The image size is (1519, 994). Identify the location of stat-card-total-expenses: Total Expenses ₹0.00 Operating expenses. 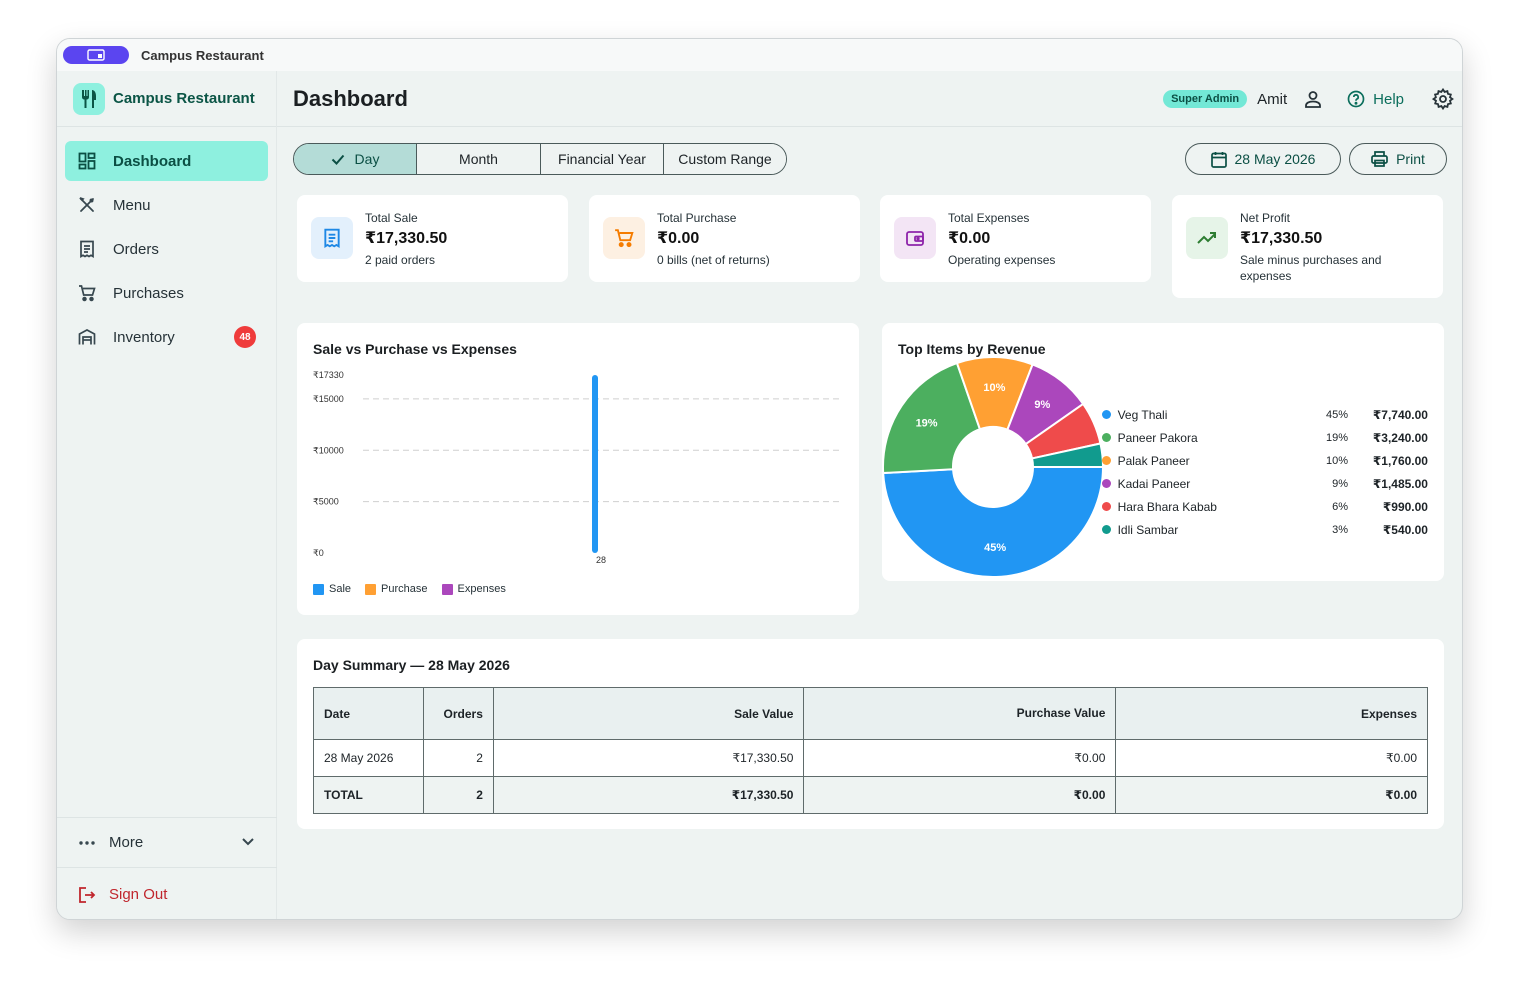
(1015, 238).